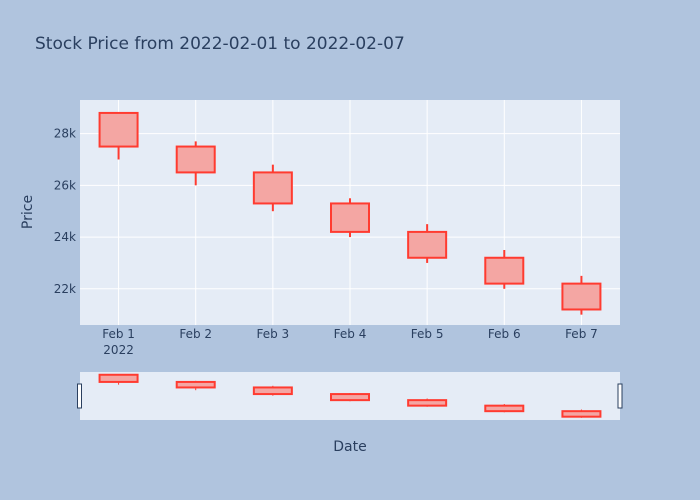  What do you see at coordinates (65, 211) in the screenshot?
I see `y-axis-ticks: 22k 24k 26k 28k` at bounding box center [65, 211].